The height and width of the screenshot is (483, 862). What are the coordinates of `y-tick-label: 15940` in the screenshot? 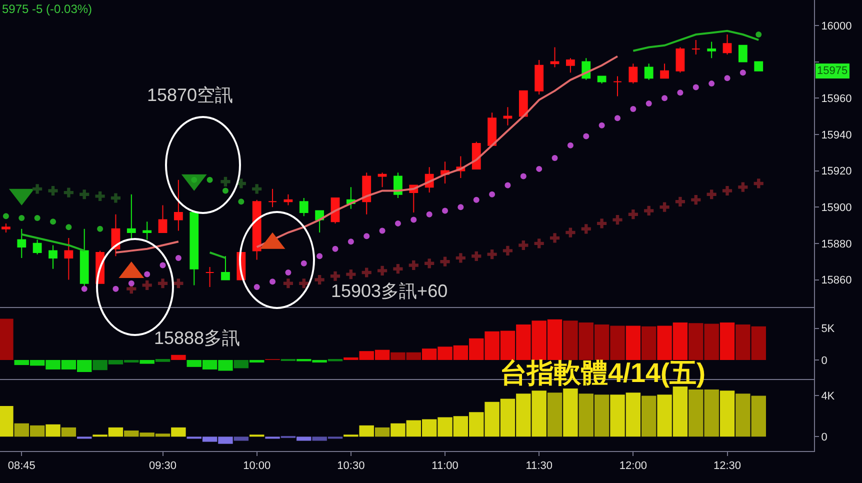 It's located at (836, 135).